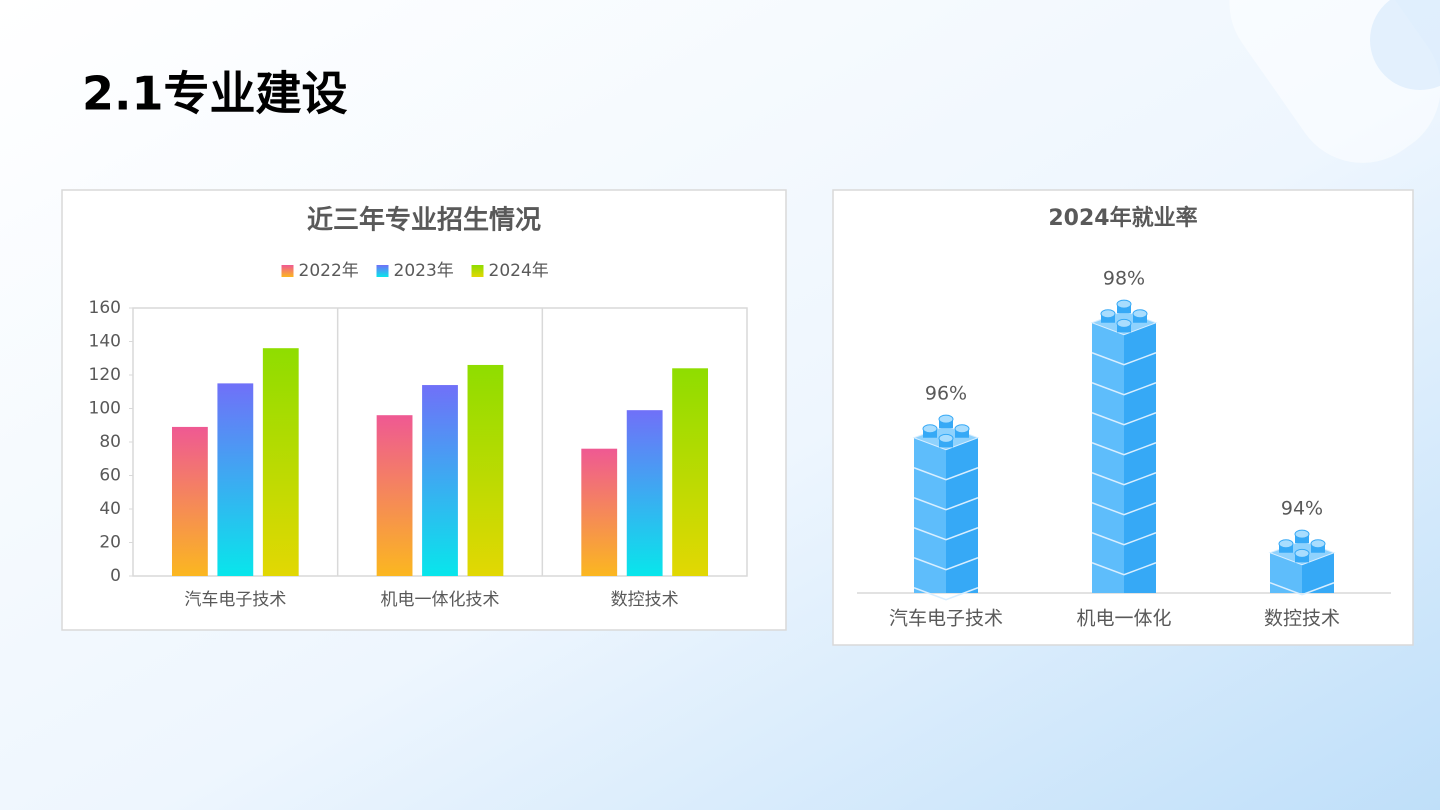  I want to click on x-tick-label: 机电一体化, so click(1123, 619).